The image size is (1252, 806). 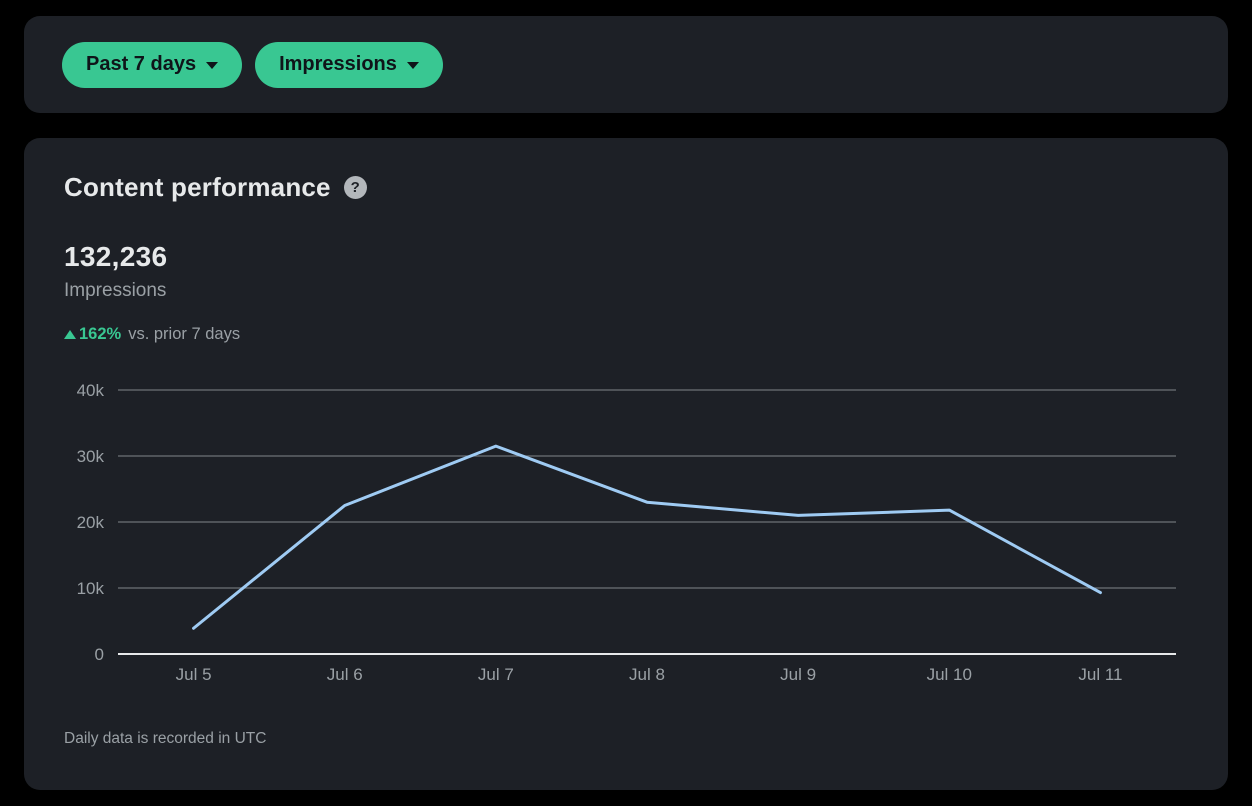 I want to click on impressions-label: Impressions, so click(x=115, y=290).